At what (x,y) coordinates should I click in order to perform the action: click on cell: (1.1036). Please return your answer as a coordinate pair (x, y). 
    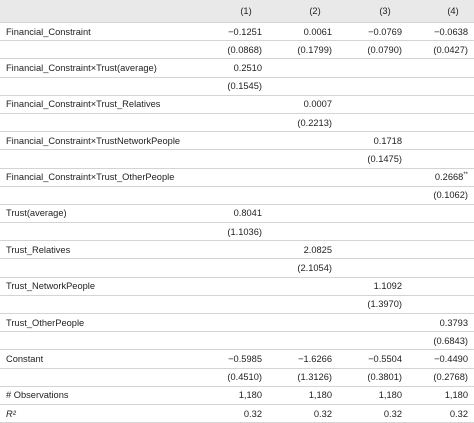
    Looking at the image, I should click on (234, 232).